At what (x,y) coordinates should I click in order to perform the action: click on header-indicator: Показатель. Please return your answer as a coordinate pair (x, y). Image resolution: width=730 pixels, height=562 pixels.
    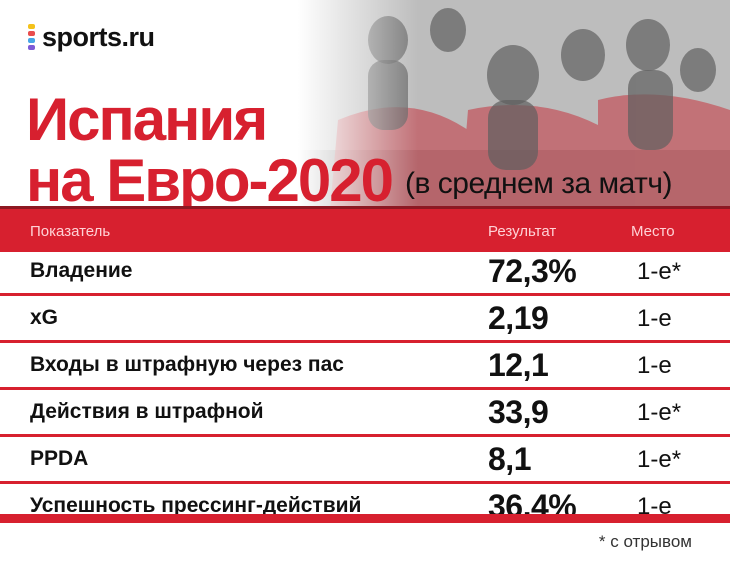
    Looking at the image, I should click on (70, 231).